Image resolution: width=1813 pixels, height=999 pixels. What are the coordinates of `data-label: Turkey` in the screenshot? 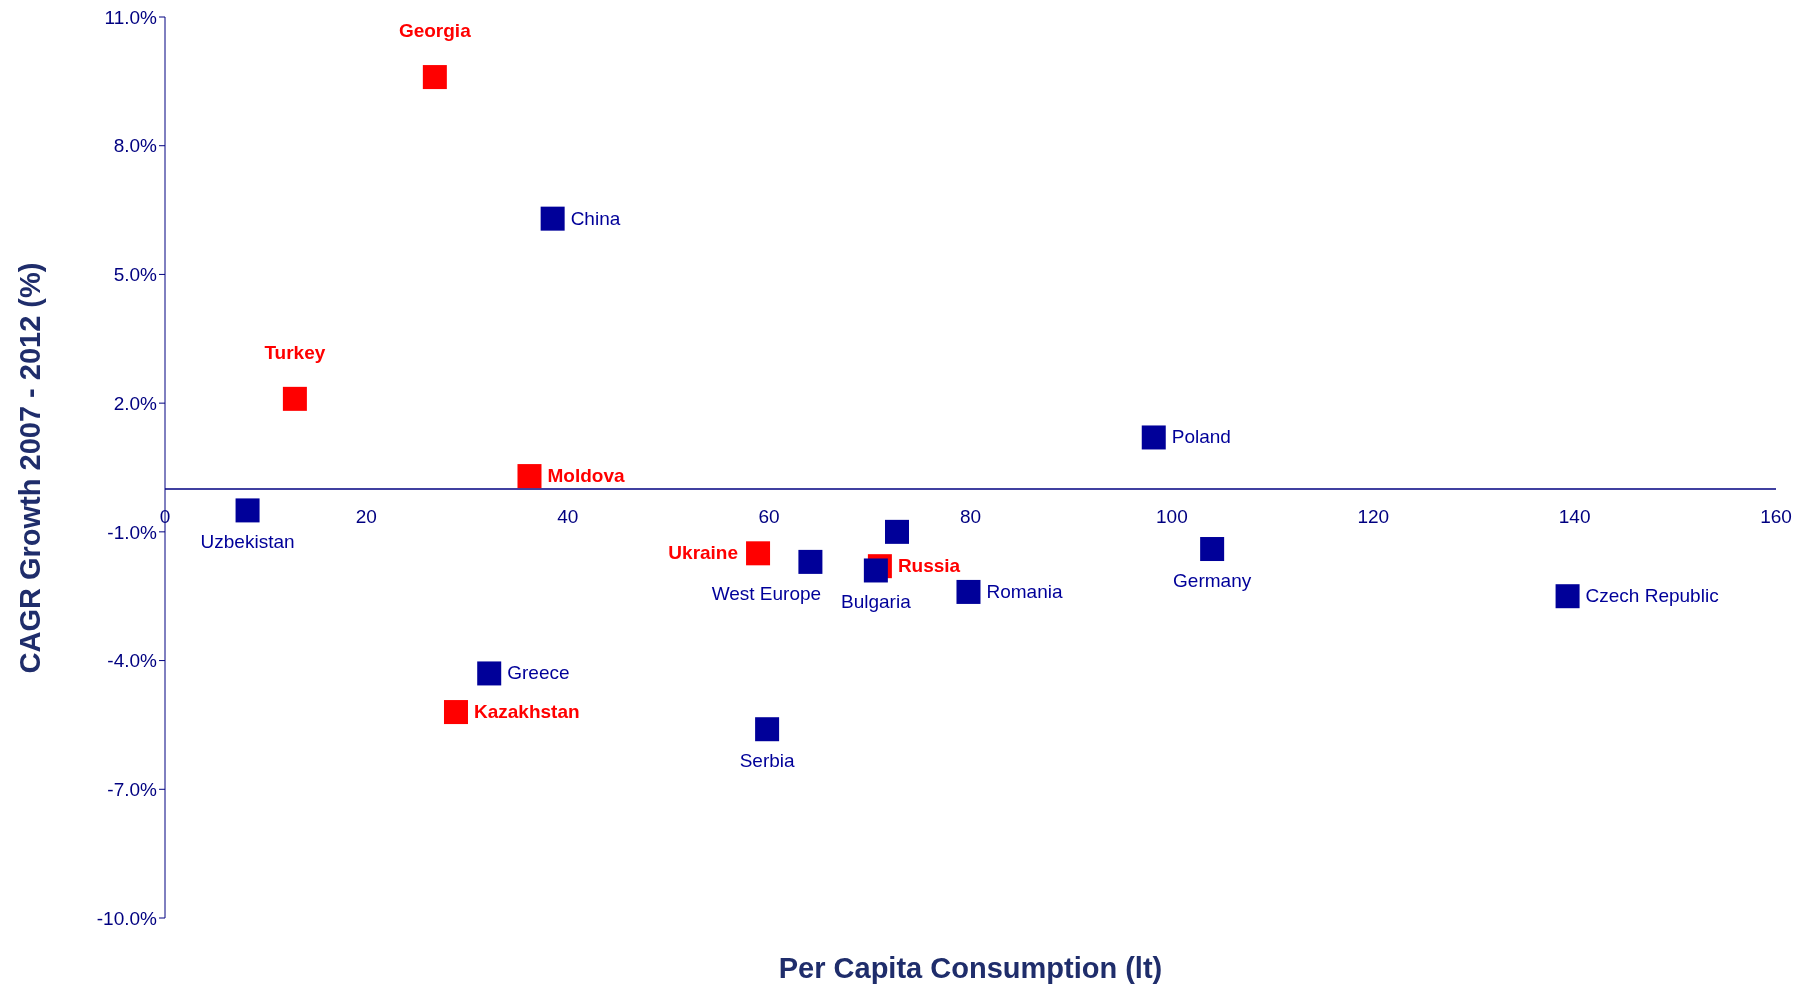 It's located at (295, 352).